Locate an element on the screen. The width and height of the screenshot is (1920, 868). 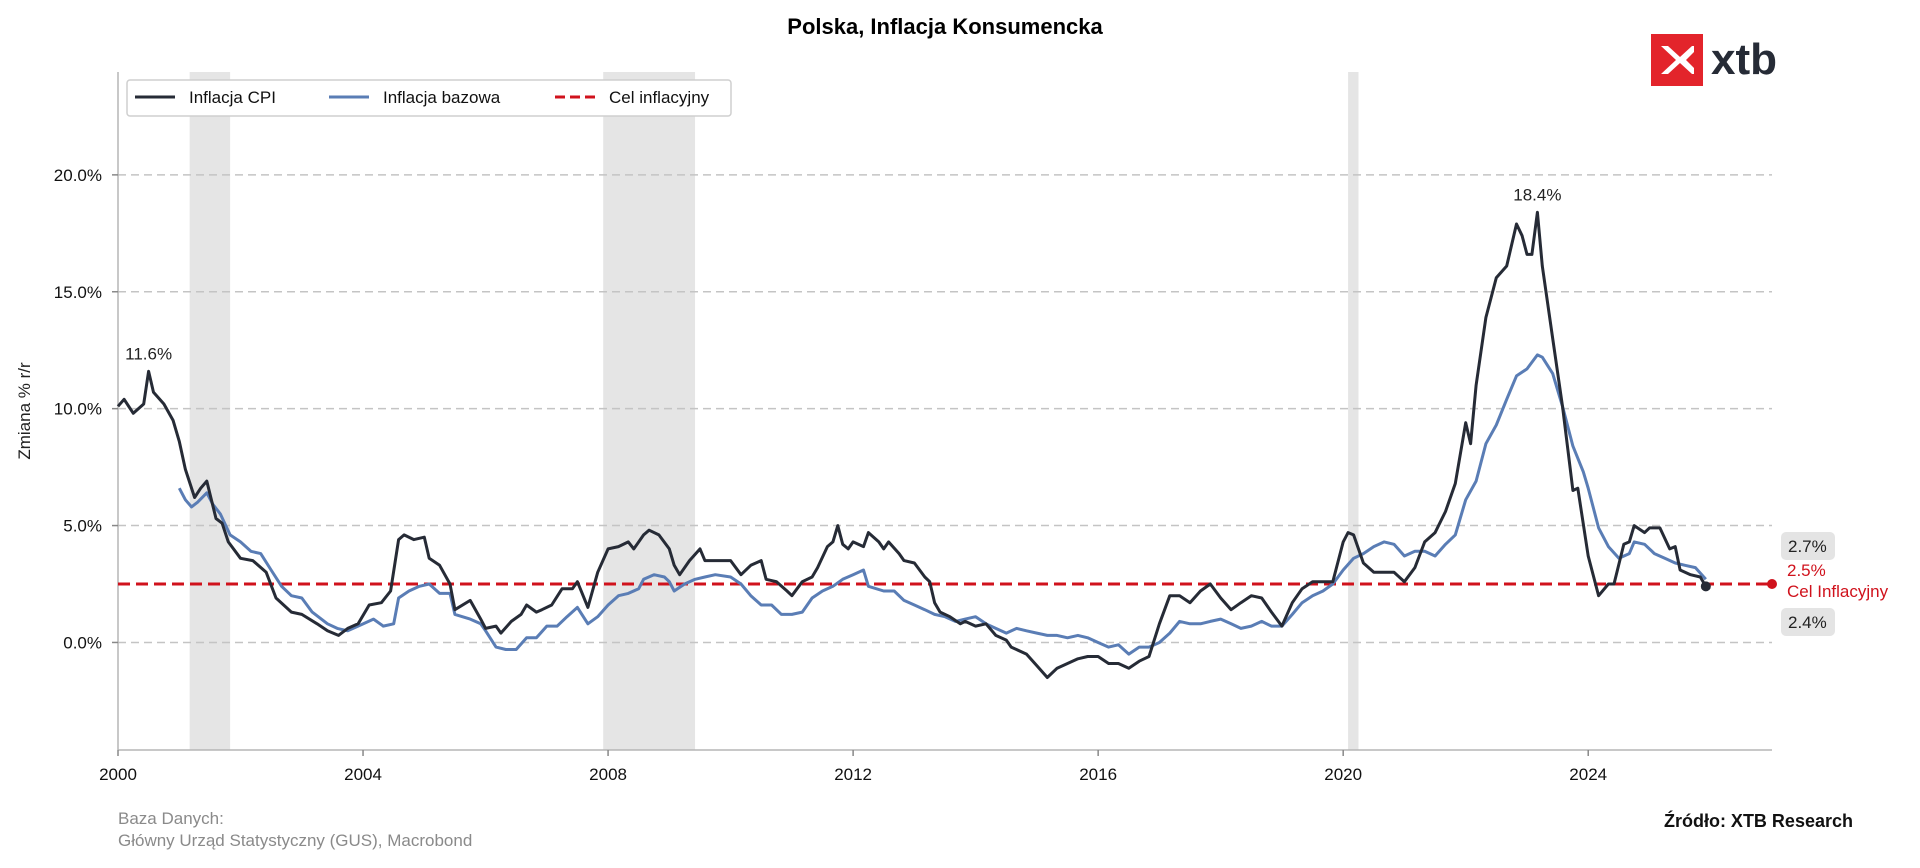
end-label-core-text: 2.7% is located at coordinates (1807, 546).